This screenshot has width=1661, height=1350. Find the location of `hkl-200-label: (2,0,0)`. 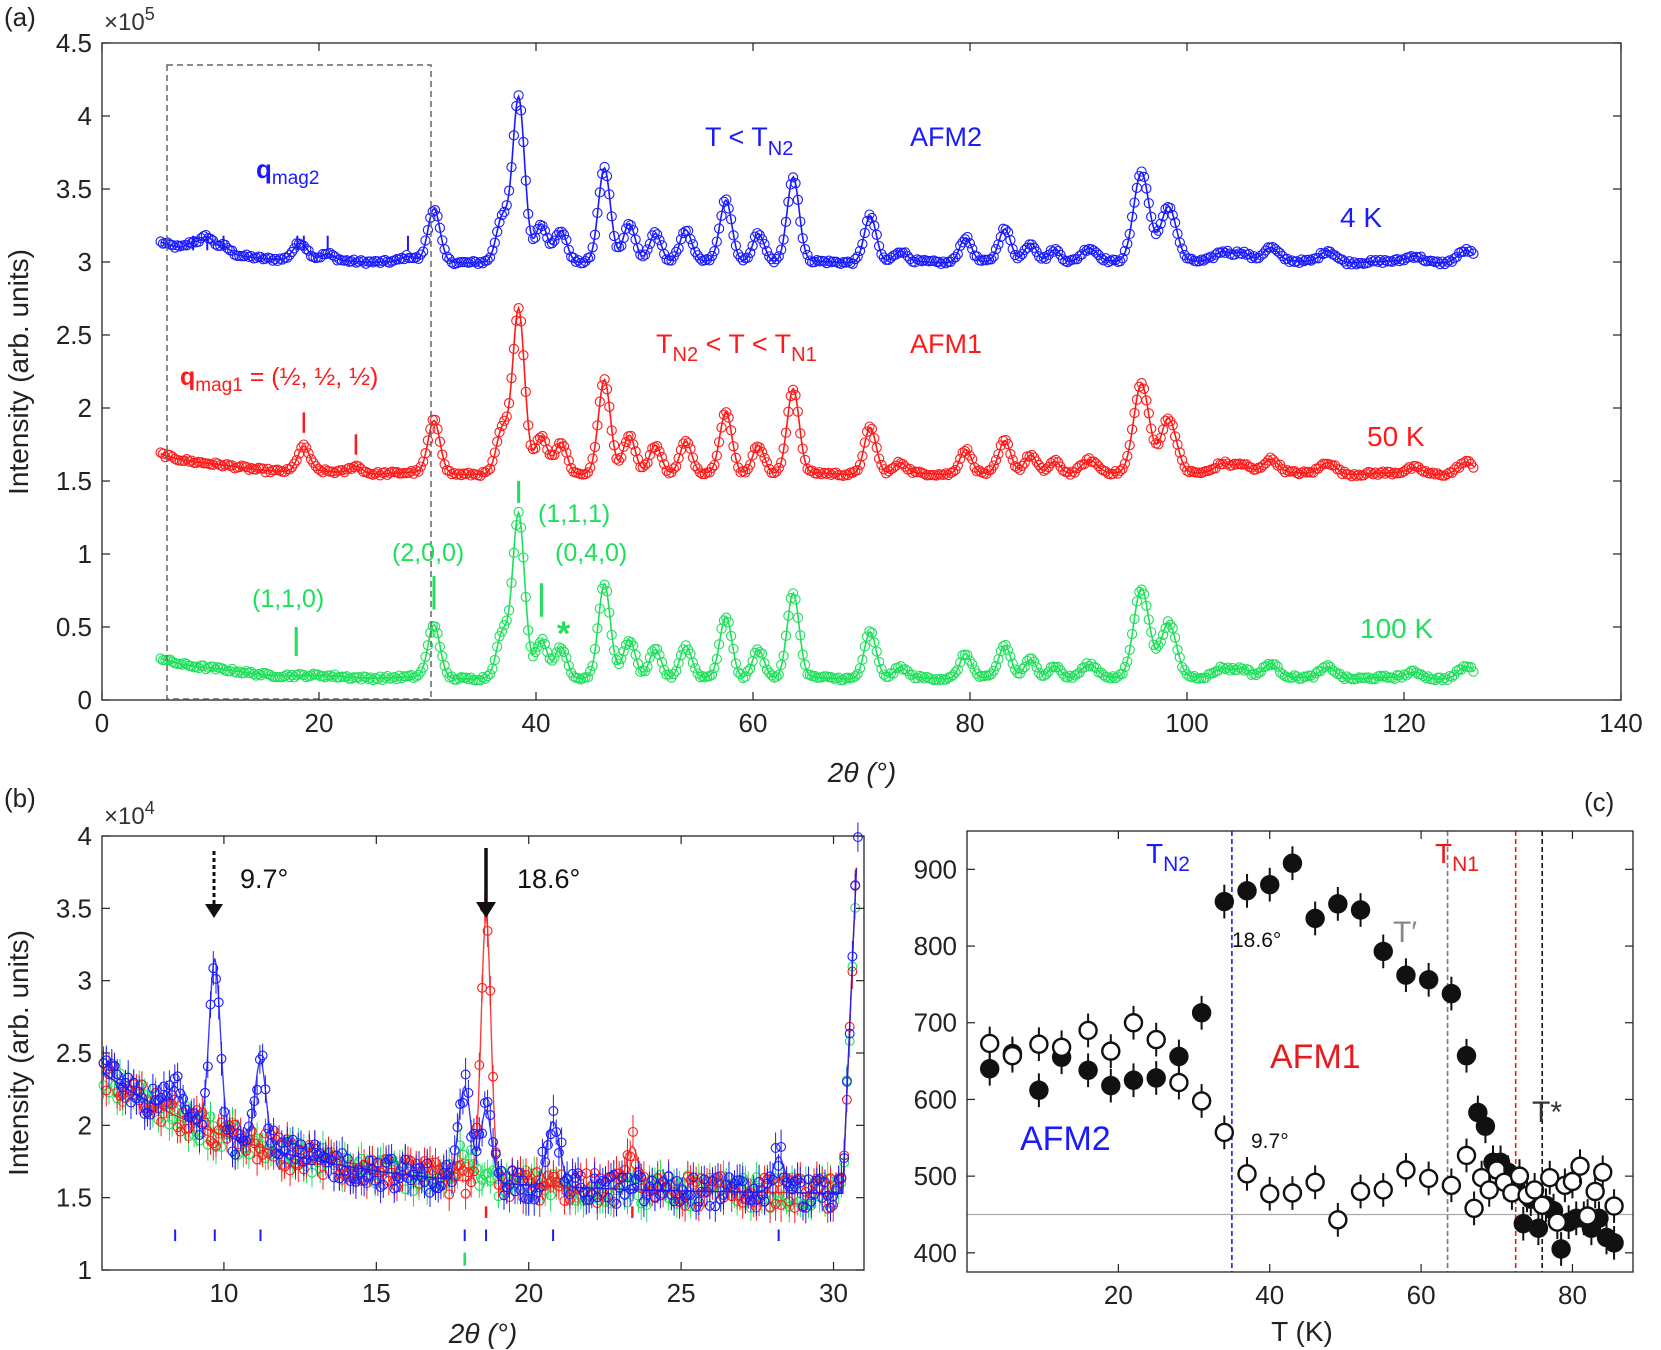

hkl-200-label: (2,0,0) is located at coordinates (428, 553).